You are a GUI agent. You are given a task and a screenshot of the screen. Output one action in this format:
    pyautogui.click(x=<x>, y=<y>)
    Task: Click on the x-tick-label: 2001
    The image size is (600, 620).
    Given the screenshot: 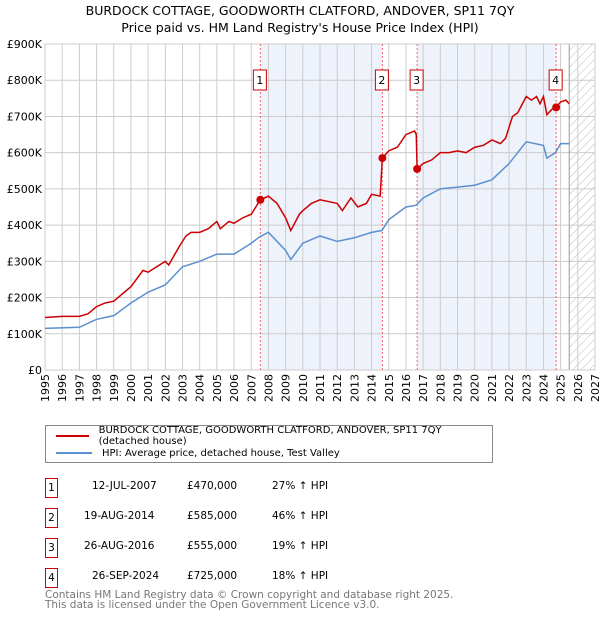 What is the action you would take?
    pyautogui.click(x=148, y=388)
    